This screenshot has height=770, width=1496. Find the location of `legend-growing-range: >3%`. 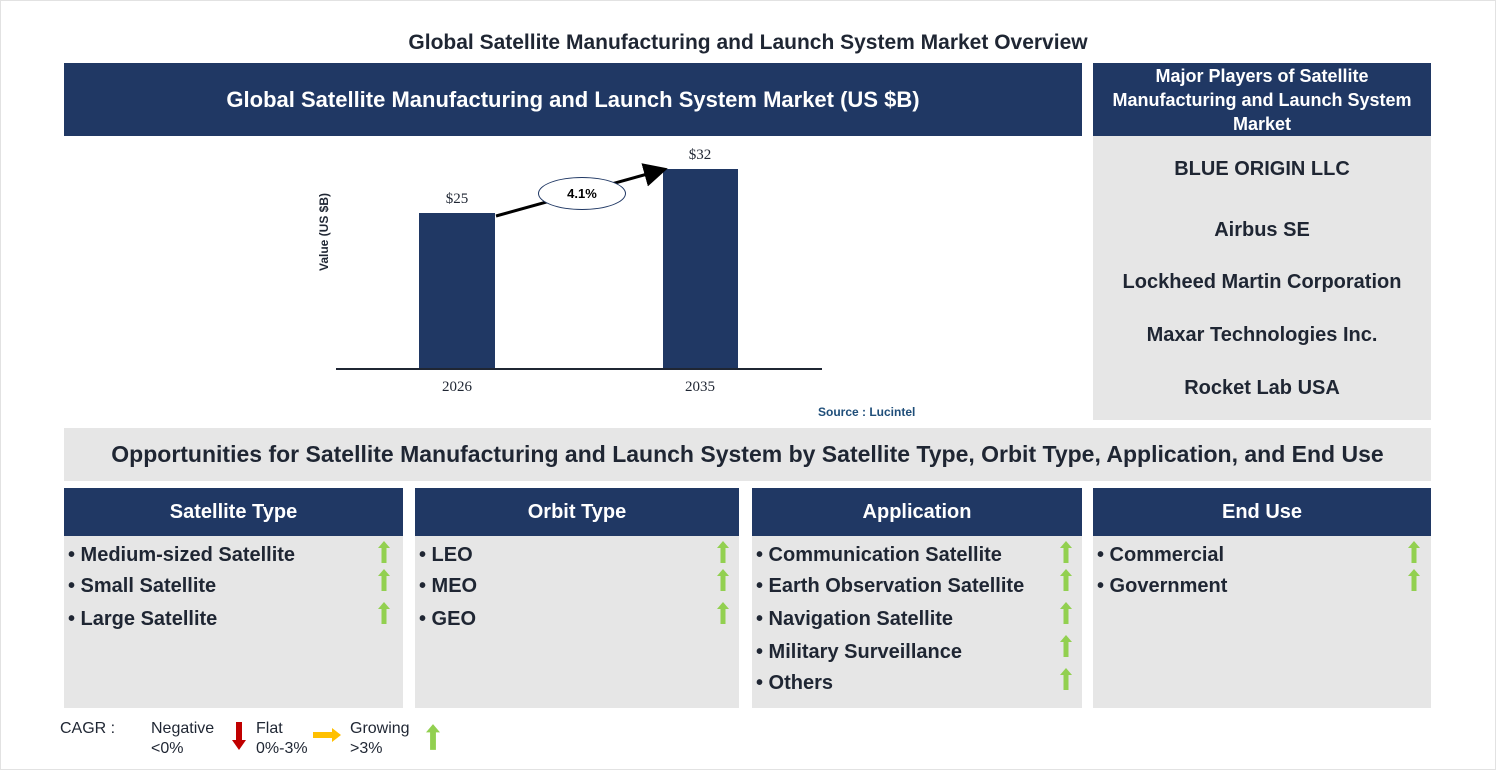

legend-growing-range: >3% is located at coordinates (366, 748).